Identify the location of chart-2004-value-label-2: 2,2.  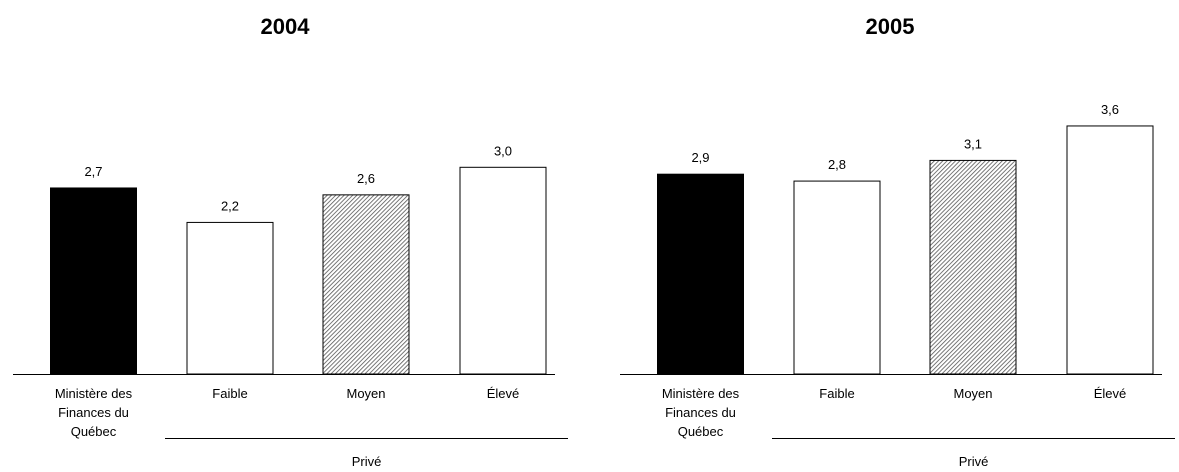
(230, 205).